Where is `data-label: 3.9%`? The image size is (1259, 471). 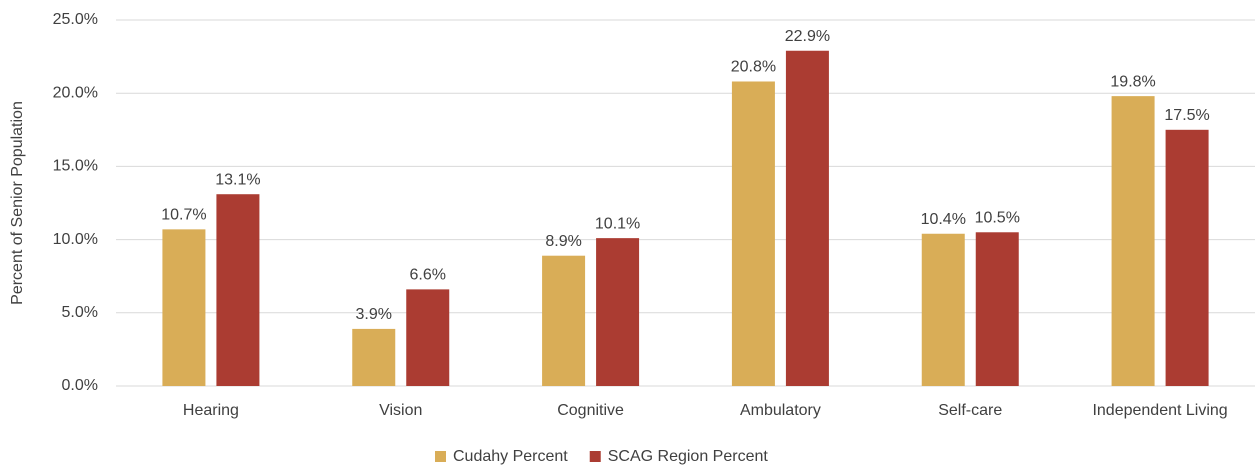 data-label: 3.9% is located at coordinates (374, 314).